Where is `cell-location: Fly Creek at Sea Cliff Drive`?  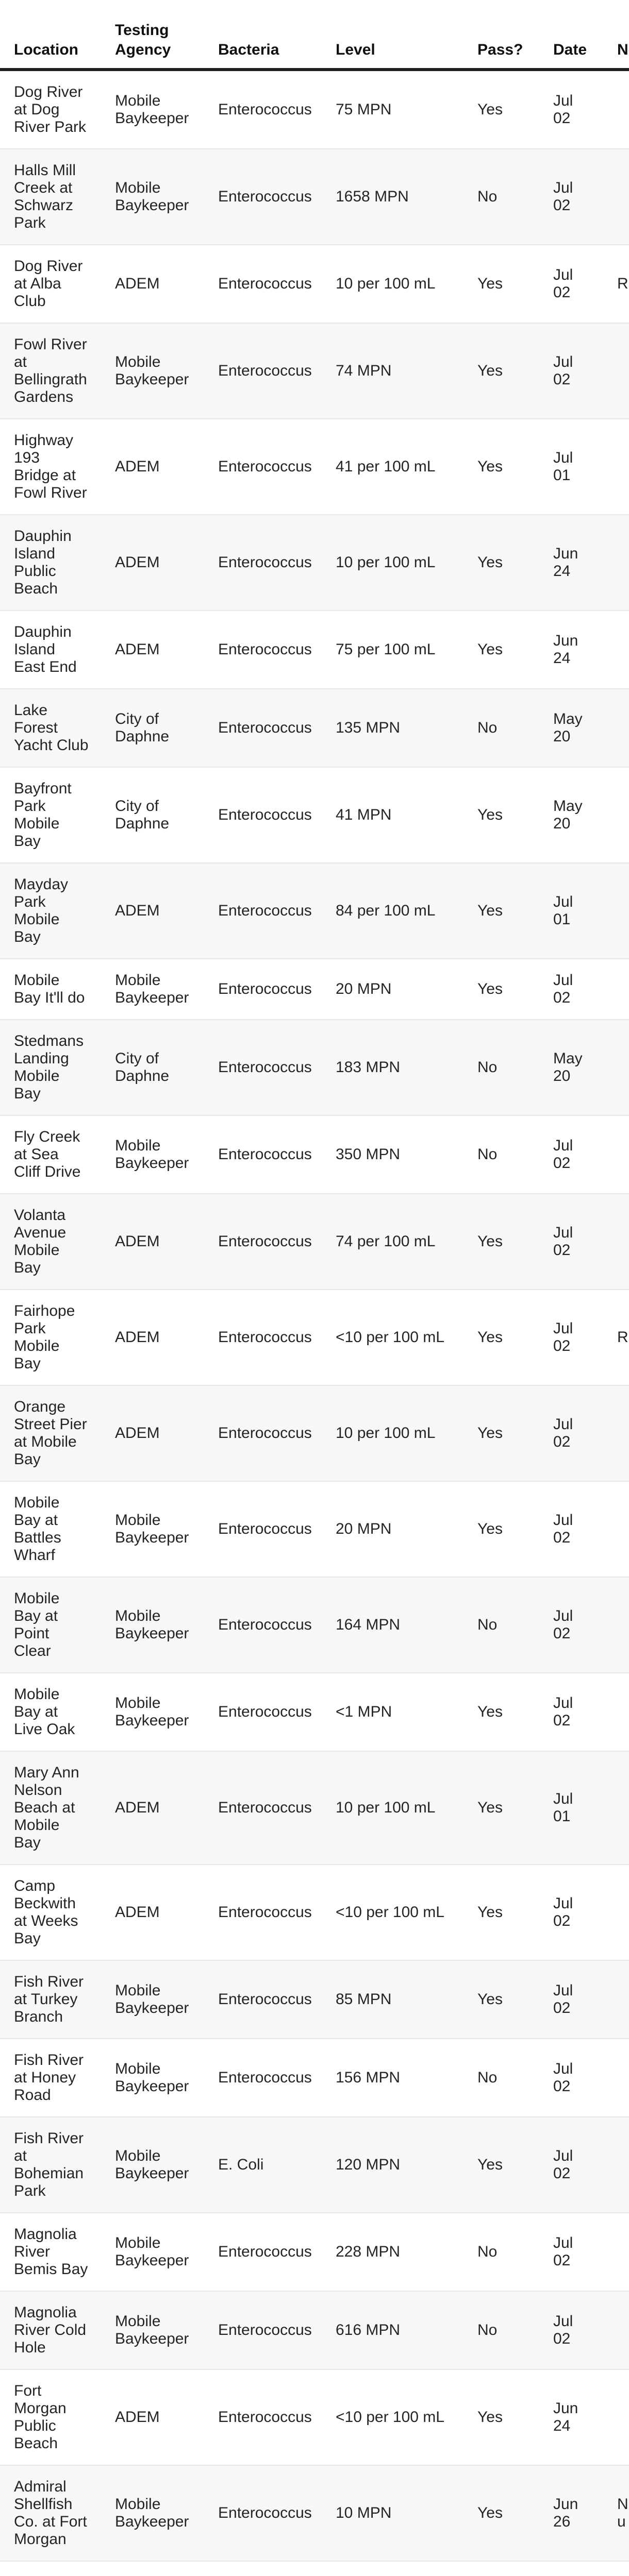 cell-location: Fly Creek at Sea Cliff Drive is located at coordinates (58, 1154).